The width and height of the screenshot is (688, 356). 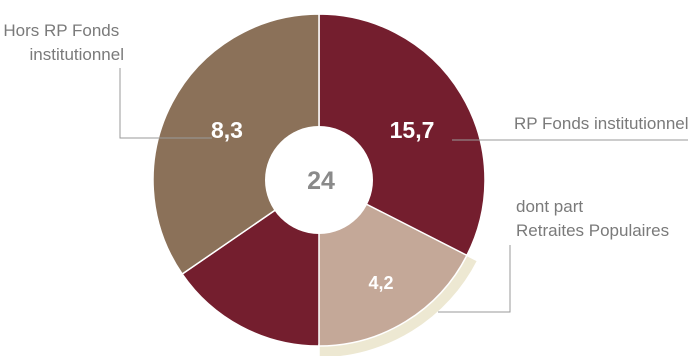 I want to click on annotation-retraites-line-1: dont part, so click(x=549, y=206).